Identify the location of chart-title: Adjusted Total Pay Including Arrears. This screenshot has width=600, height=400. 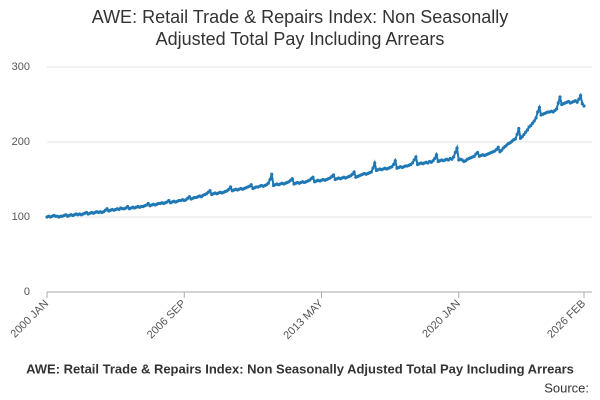
(300, 39).